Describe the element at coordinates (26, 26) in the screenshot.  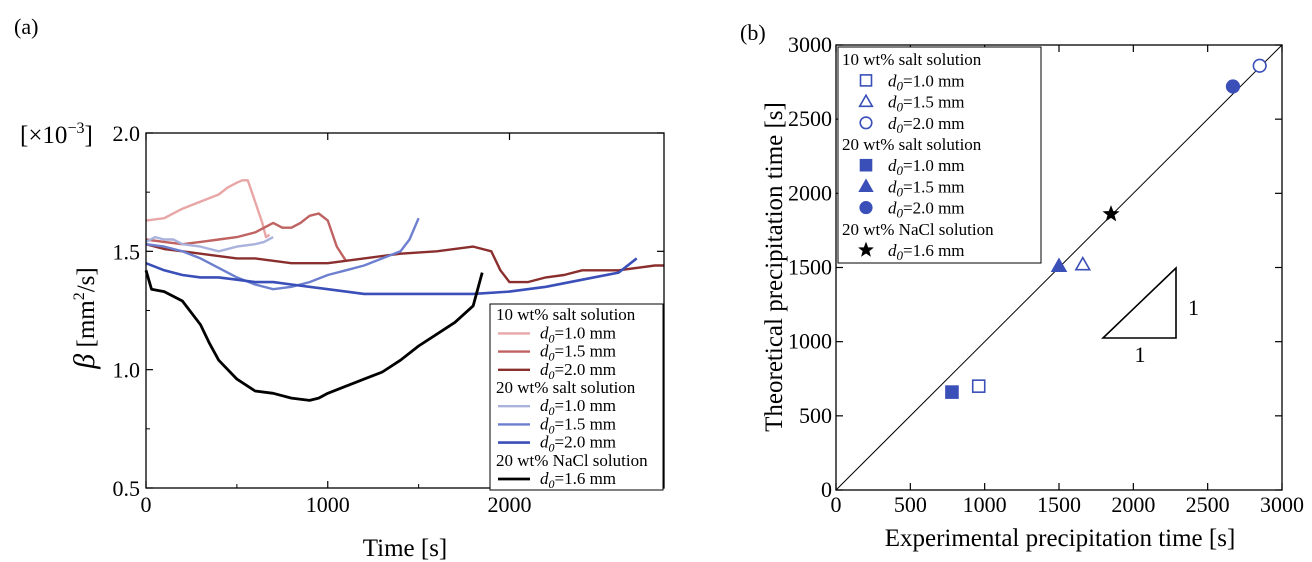
I see `panel-a-label: (a)` at that location.